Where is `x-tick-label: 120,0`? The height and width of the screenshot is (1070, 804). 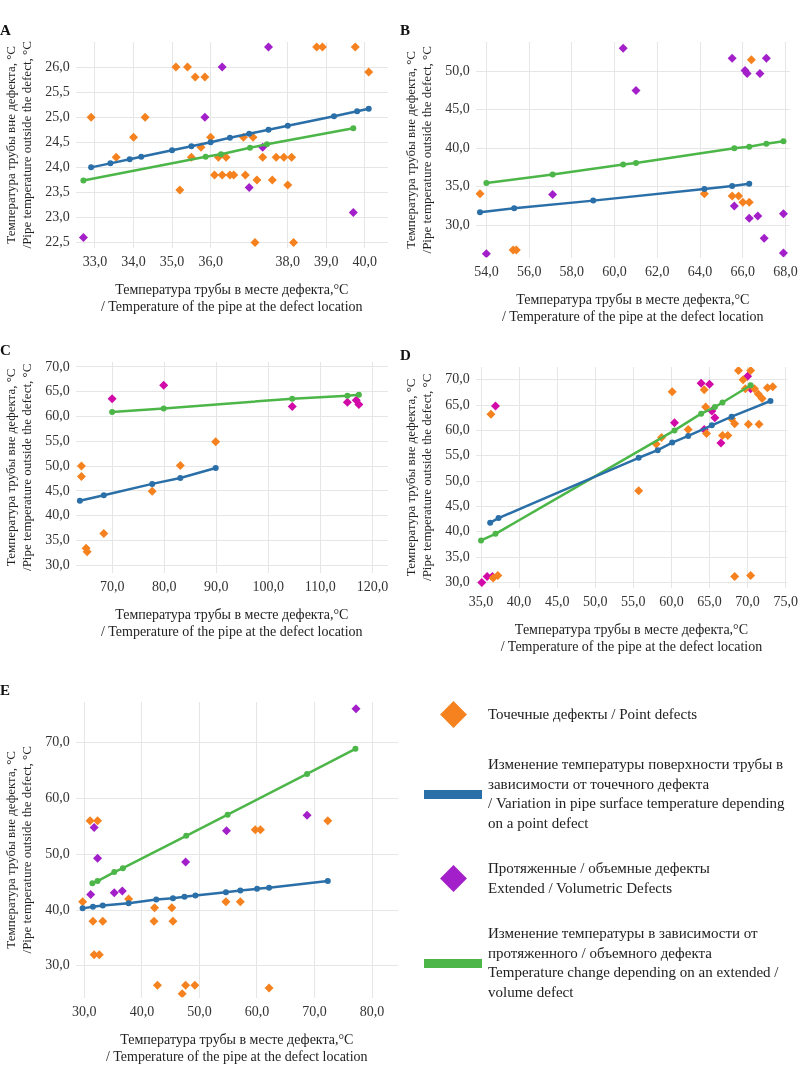 x-tick-label: 120,0 is located at coordinates (372, 586).